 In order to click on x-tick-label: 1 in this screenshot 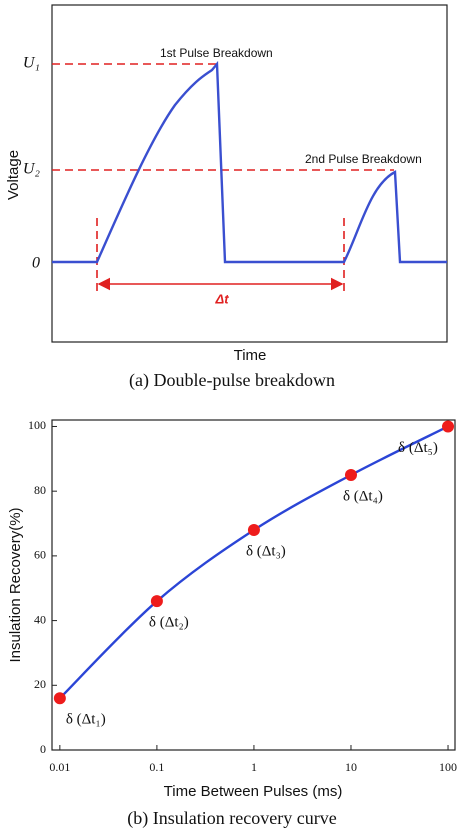, I will do `click(254, 767)`.